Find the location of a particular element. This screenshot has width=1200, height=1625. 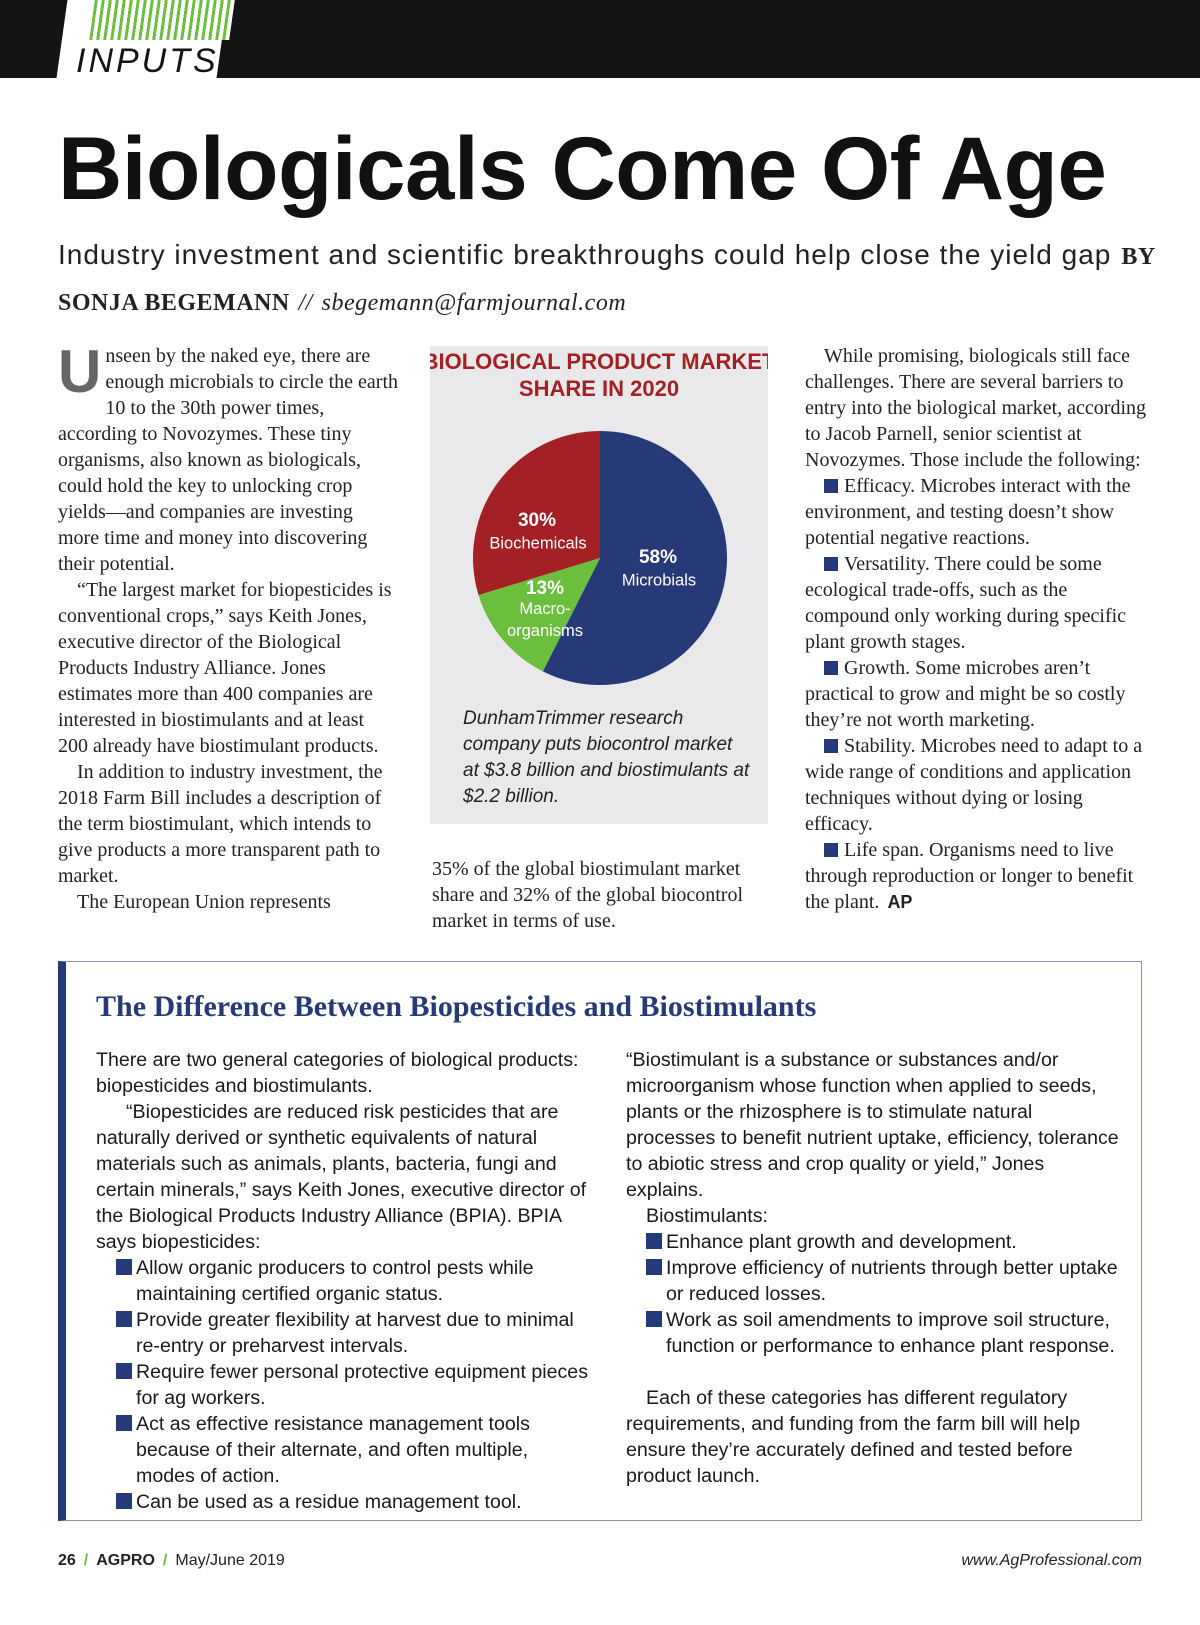

chart-title: BIOLOGICAL PRODUCT MARKET SHARE IN 2020 is located at coordinates (599, 375).